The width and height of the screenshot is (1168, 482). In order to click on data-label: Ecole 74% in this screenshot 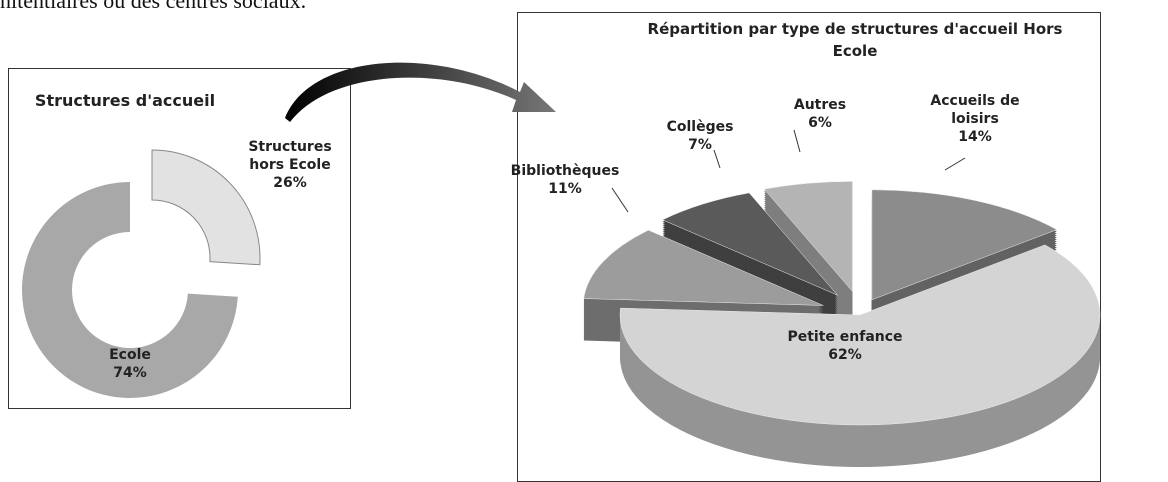, I will do `click(130, 364)`.